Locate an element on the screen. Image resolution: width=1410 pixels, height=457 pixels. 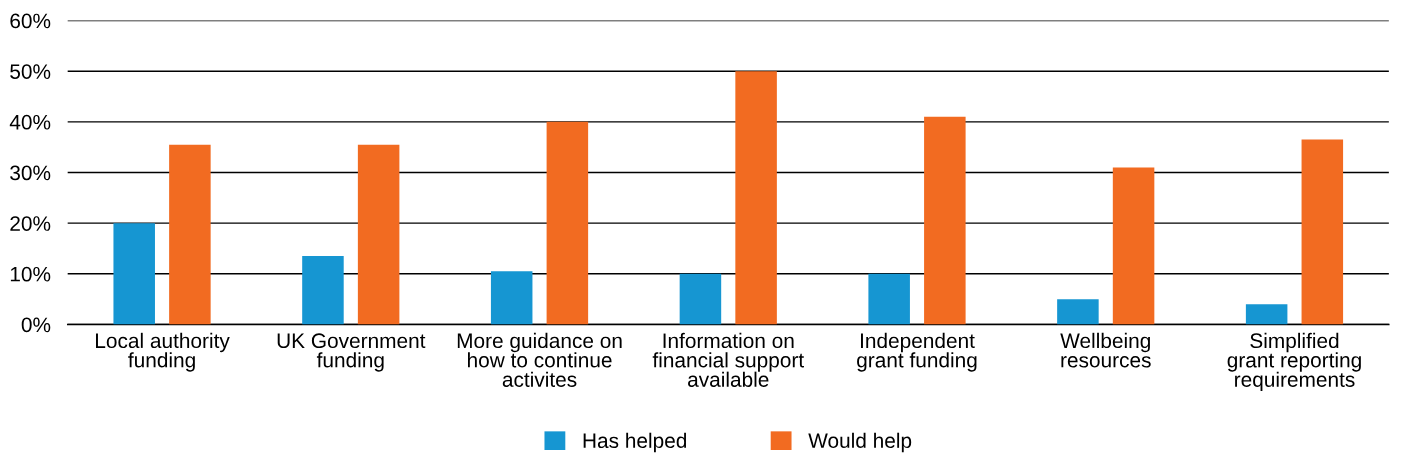
y-tick-label: 30% is located at coordinates (30, 173).